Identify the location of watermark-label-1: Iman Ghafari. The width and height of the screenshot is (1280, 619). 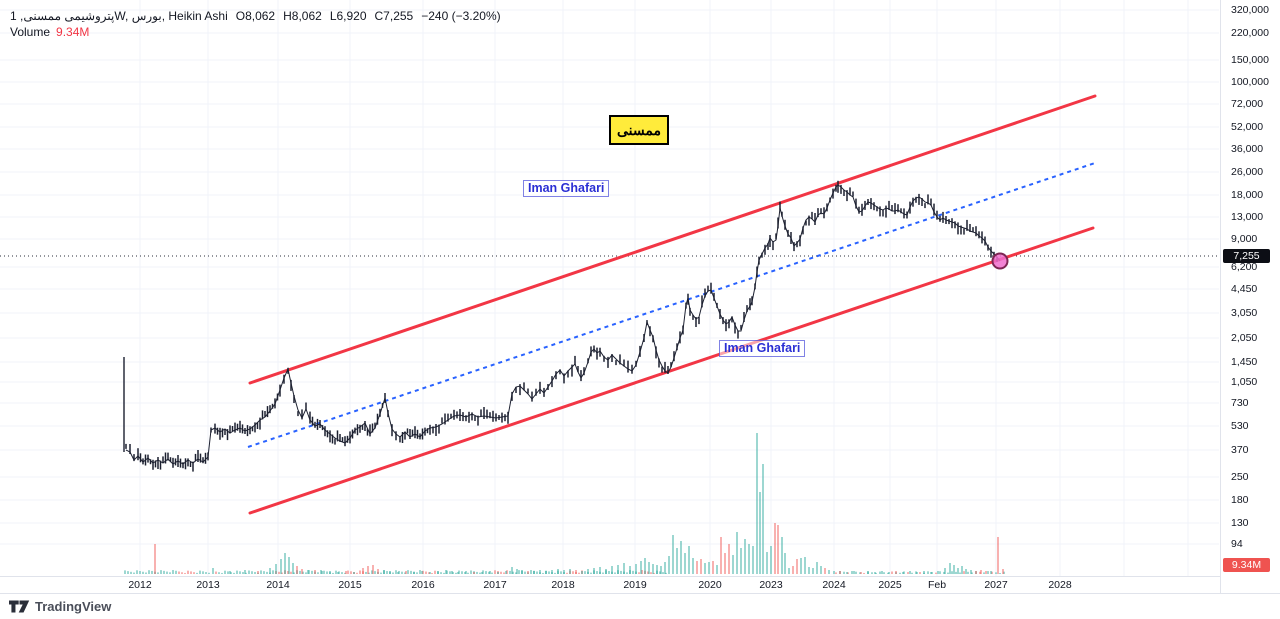
(566, 188).